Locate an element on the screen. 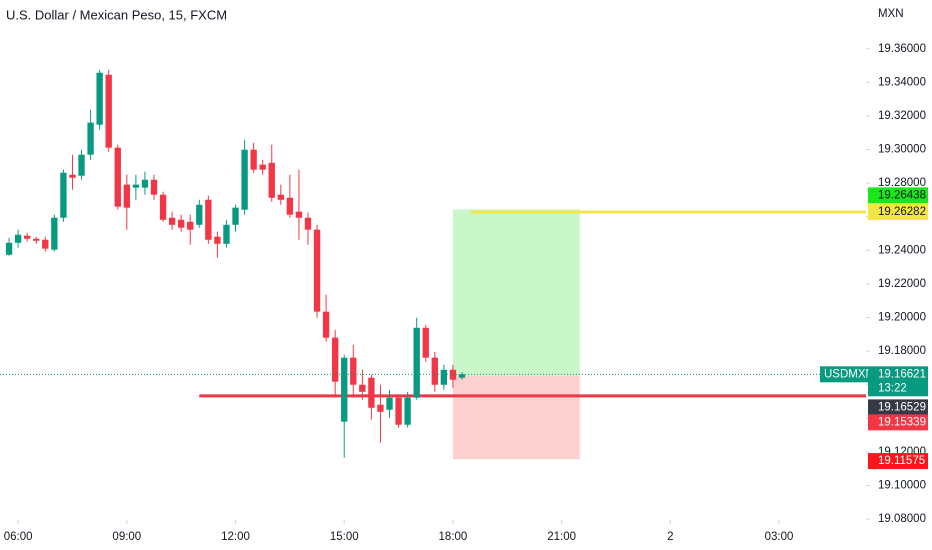  y-tick-label: 19.36000 is located at coordinates (902, 49).